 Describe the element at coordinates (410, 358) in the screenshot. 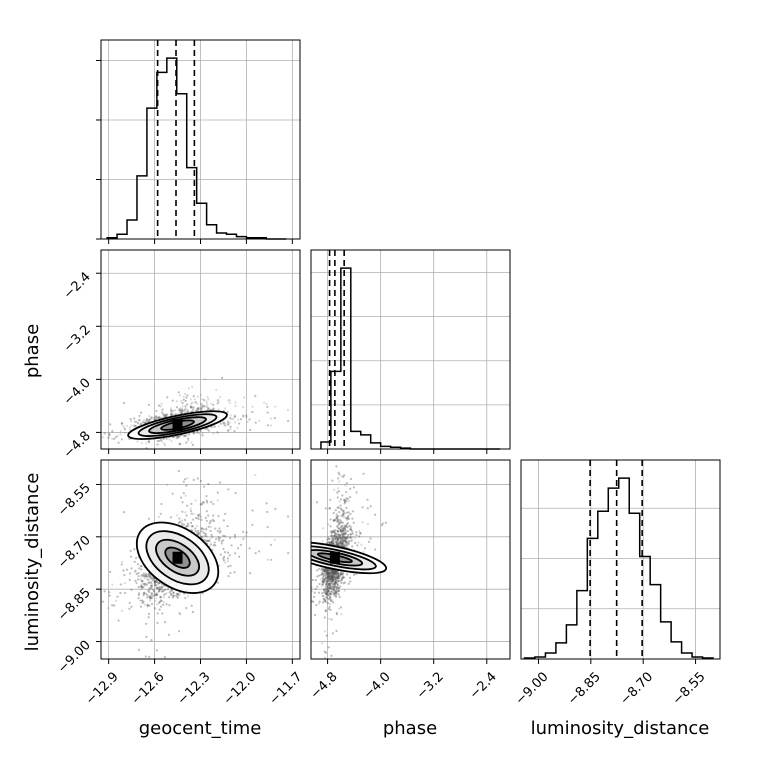

I see `histogram-phase` at that location.